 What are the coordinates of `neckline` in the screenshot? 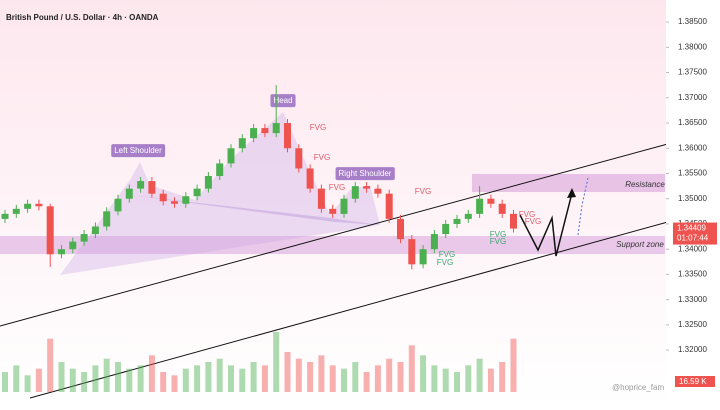 It's located at (255, 210).